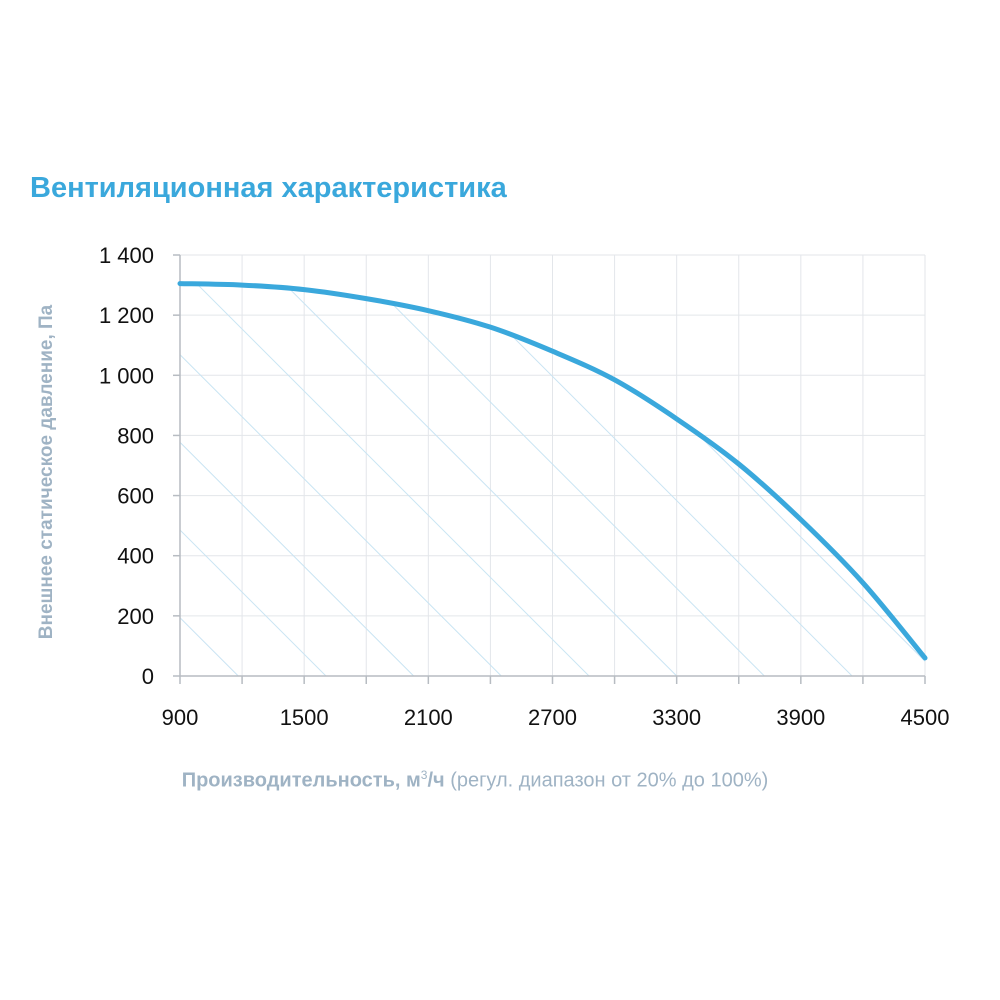  What do you see at coordinates (424, 775) in the screenshot?
I see `x-axis-label-sup: 3` at bounding box center [424, 775].